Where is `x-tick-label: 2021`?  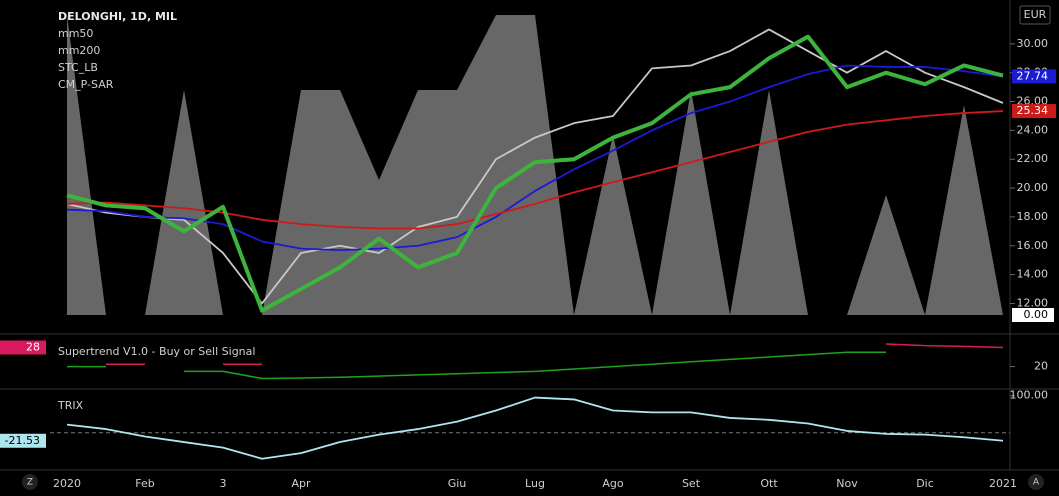
x-tick-label: 2021 is located at coordinates (1003, 483).